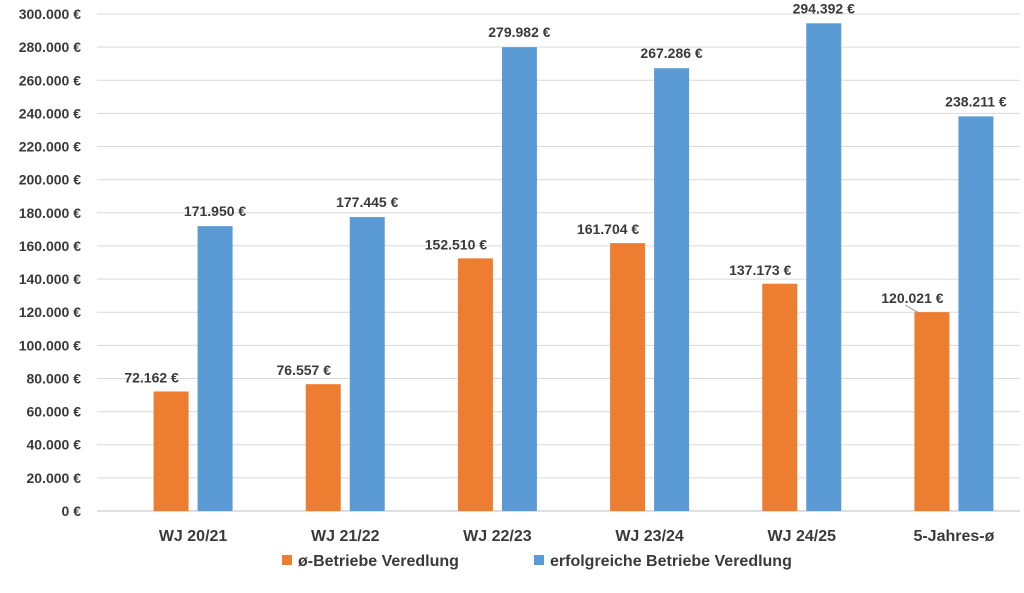 Image resolution: width=1024 pixels, height=593 pixels. Describe the element at coordinates (953, 536) in the screenshot. I see `x-category-label: 5-Jahres-ø` at that location.